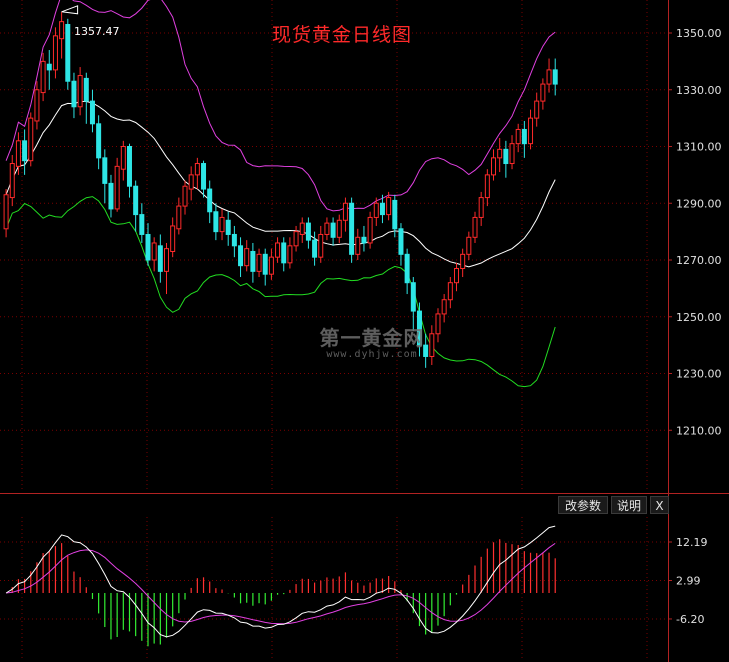 The image size is (729, 662). I want to click on high-marker-arrow, so click(70, 10).